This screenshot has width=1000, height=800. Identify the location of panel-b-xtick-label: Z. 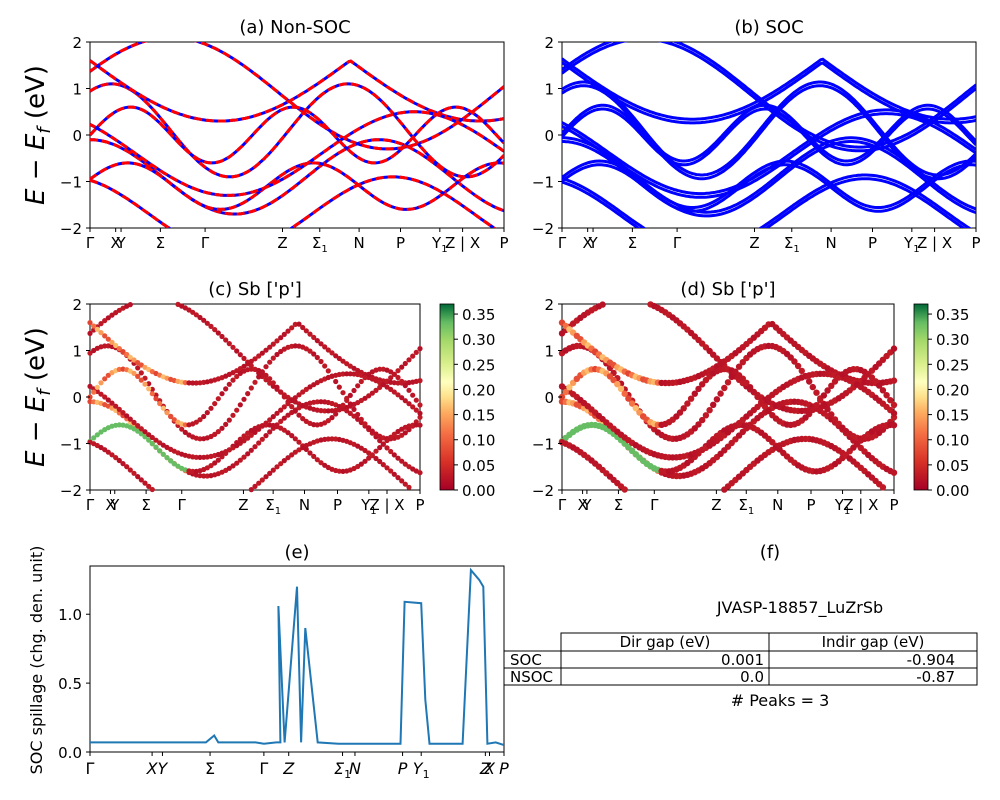
(754, 243).